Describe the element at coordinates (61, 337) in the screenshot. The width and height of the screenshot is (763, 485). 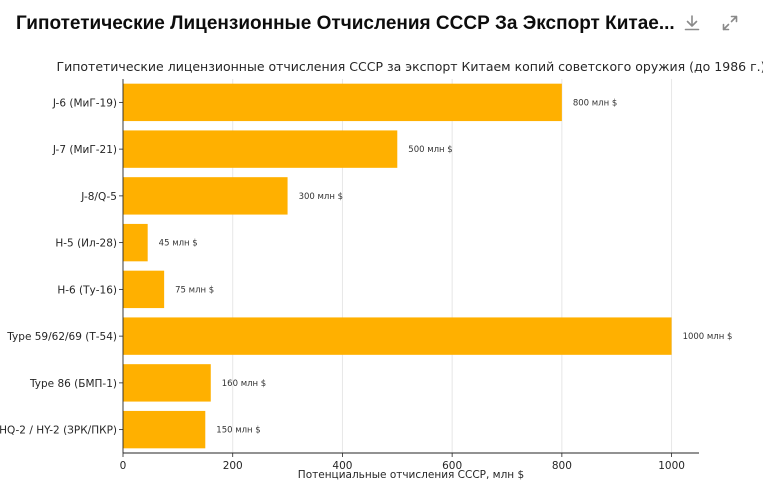
I see `category-label: Type 59/62/69 (Т-54)` at that location.